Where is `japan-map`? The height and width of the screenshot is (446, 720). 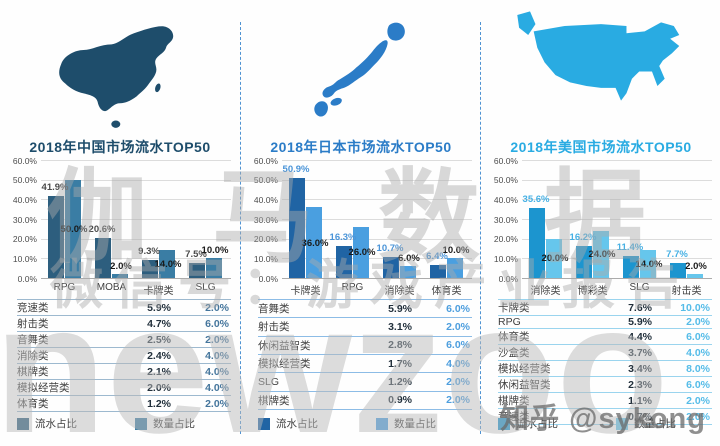 japan-map is located at coordinates (361, 68).